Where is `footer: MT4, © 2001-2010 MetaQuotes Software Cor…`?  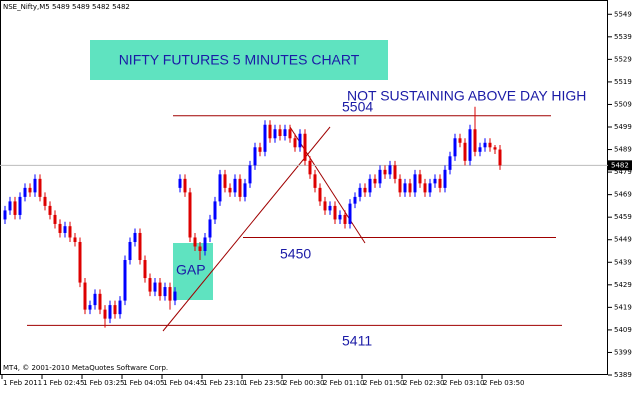
footer: MT4, © 2001-2010 MetaQuotes Software Cor… is located at coordinates (85, 368).